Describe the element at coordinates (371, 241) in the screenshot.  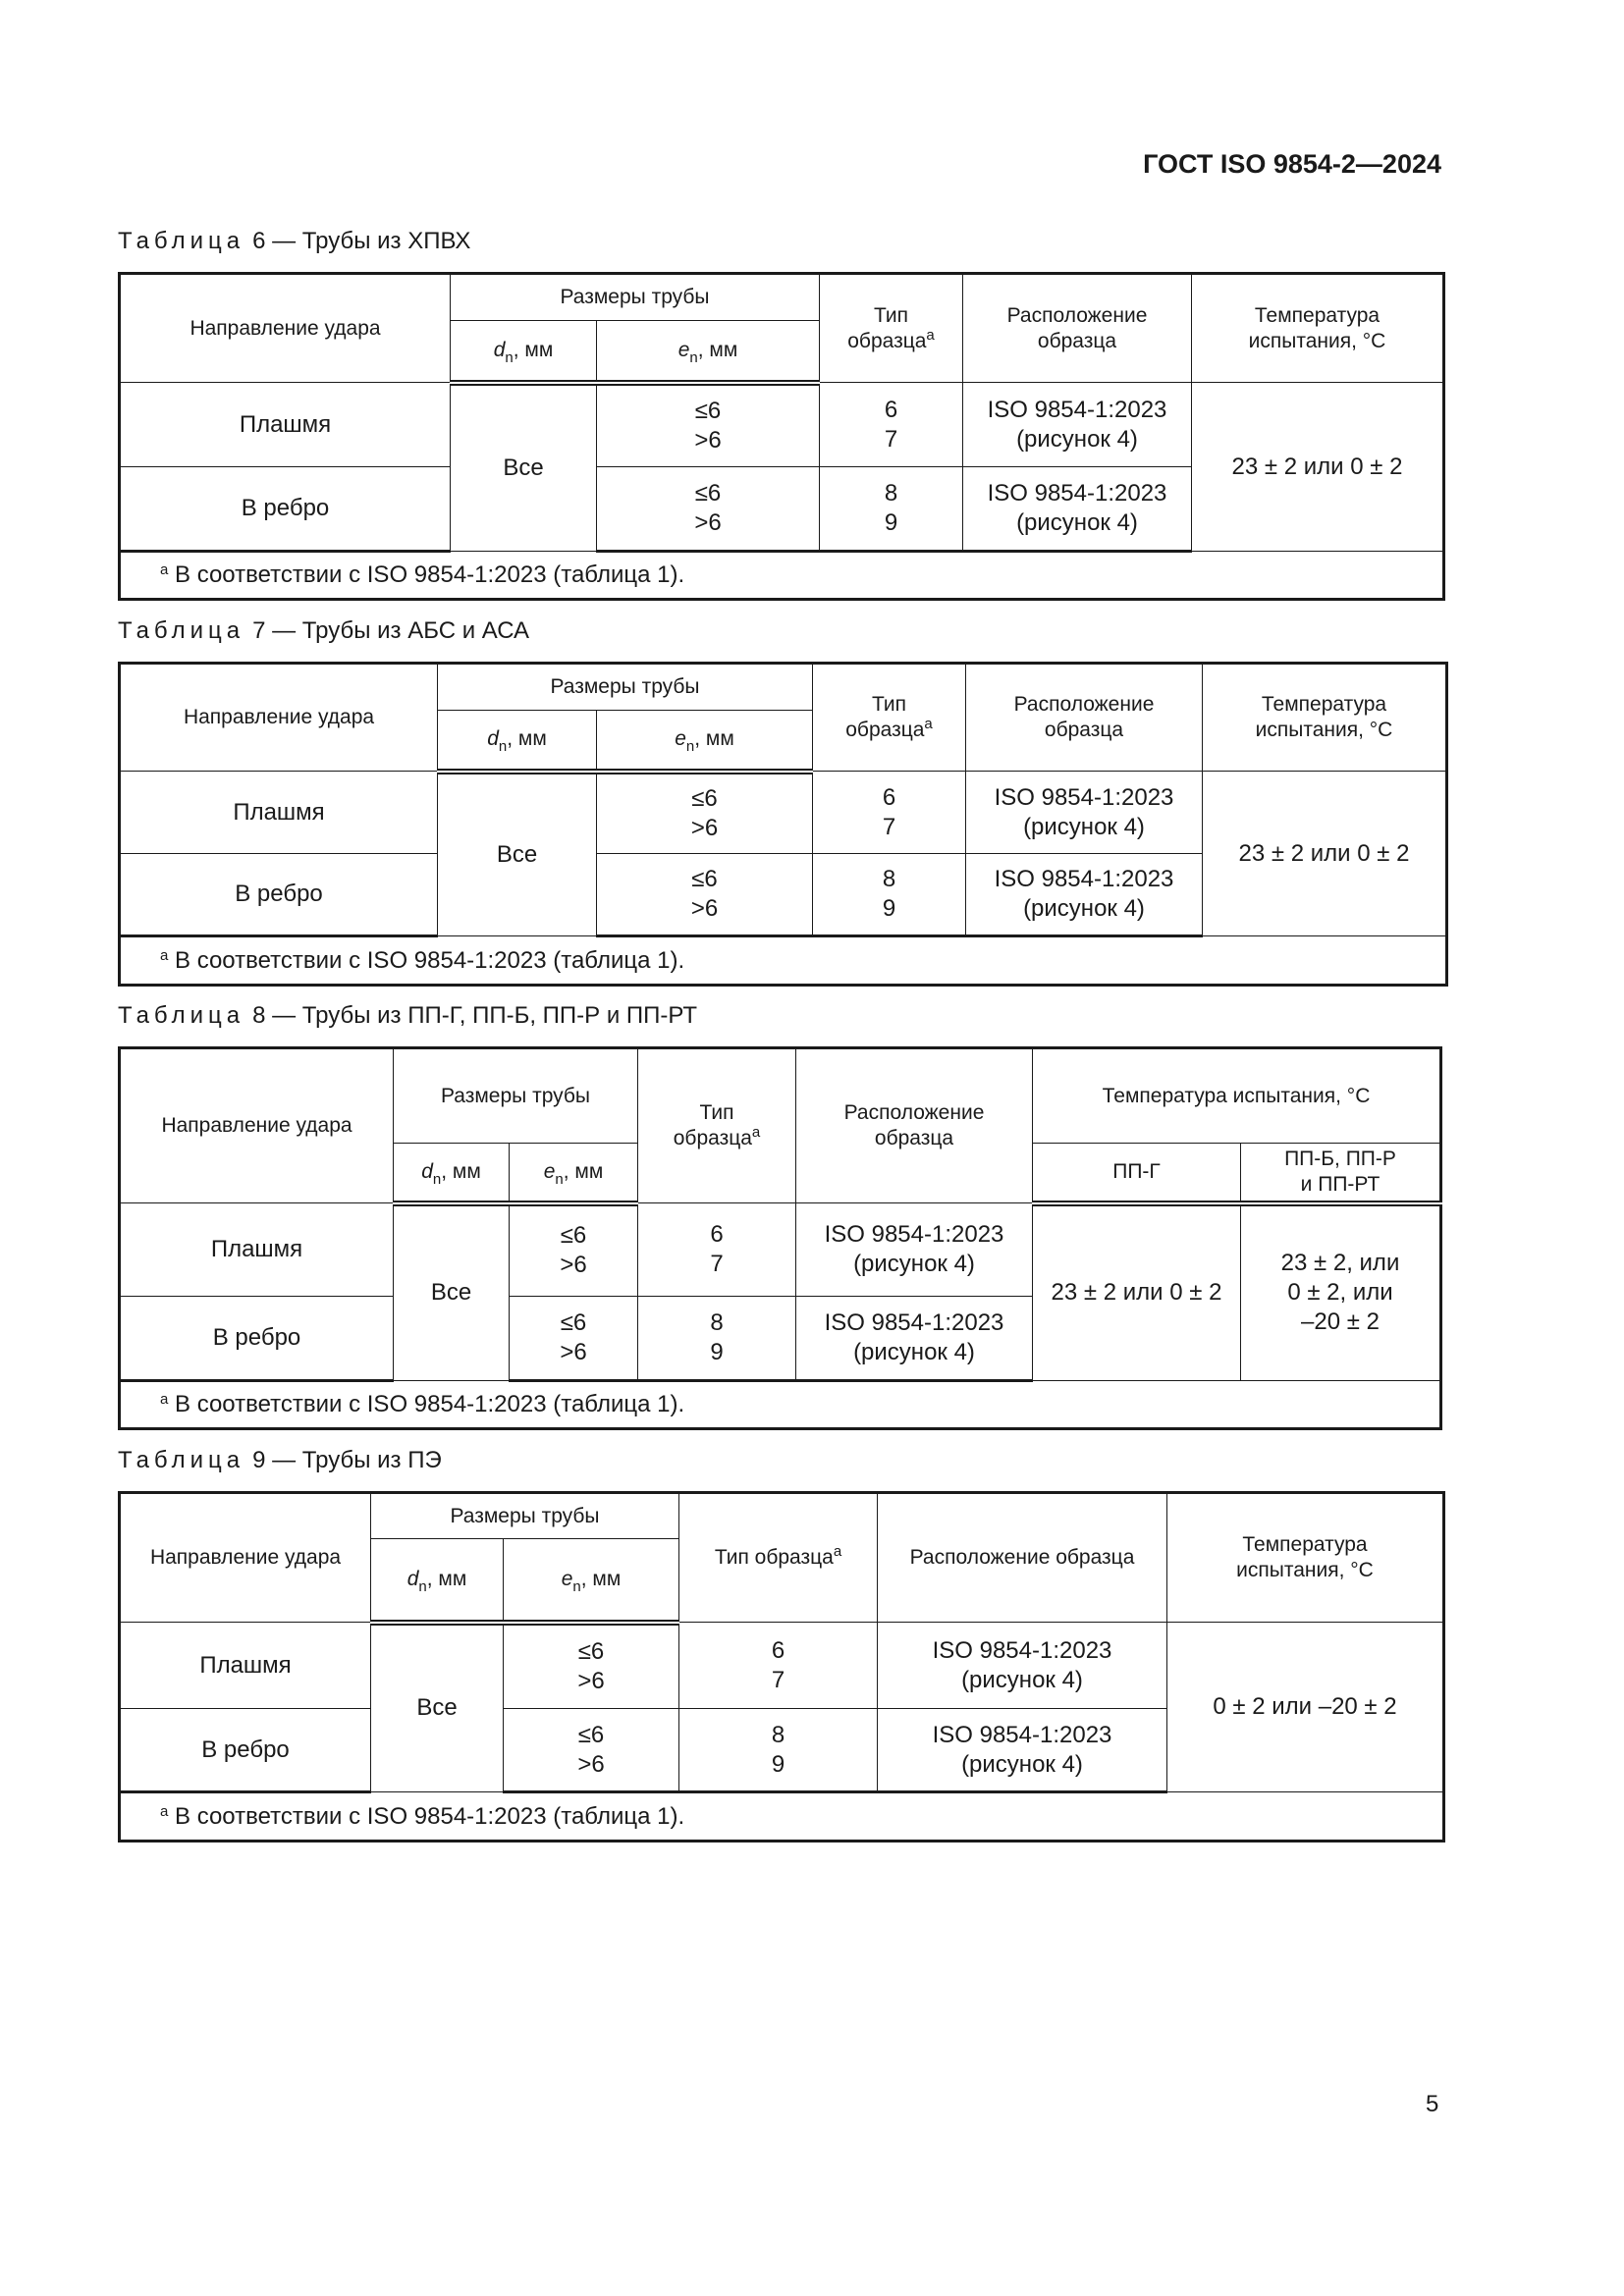
I see `caption-text: — Трубы из ХПВХ` at that location.